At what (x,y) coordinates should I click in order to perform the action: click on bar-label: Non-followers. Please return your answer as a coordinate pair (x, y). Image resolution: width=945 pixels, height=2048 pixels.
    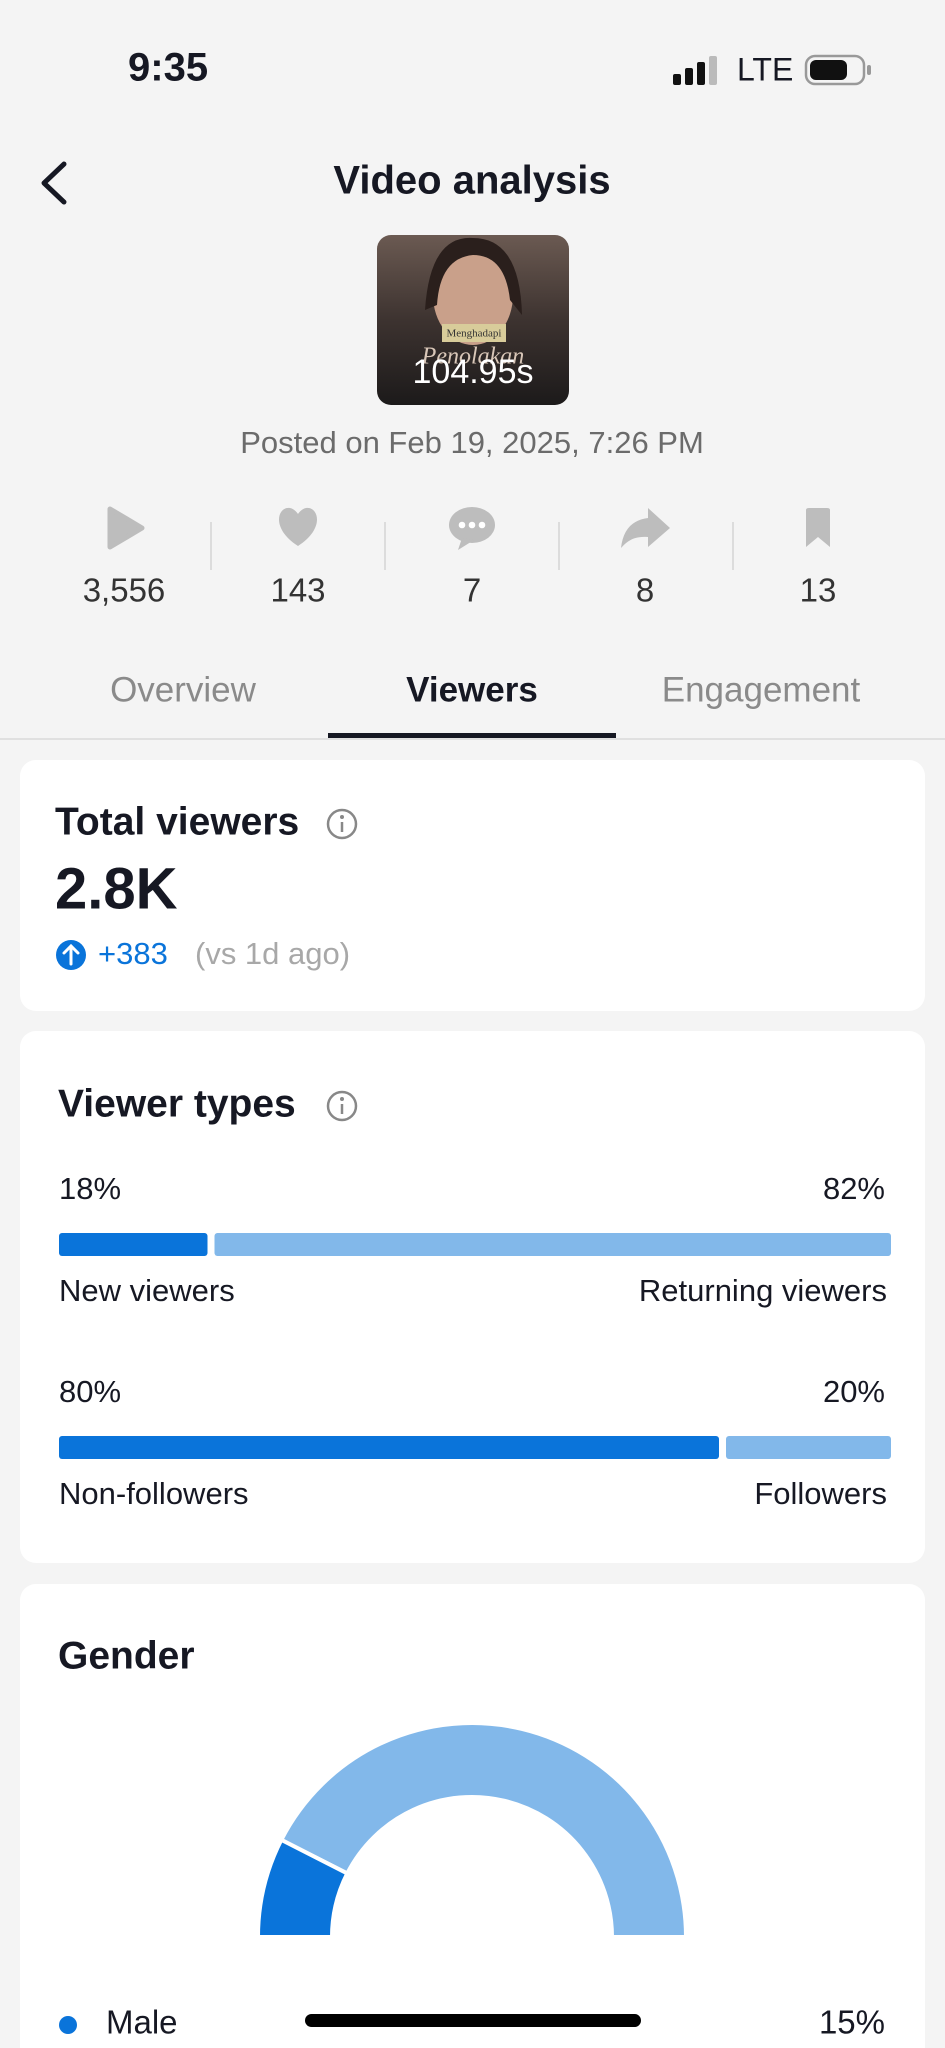
    Looking at the image, I should click on (154, 1493).